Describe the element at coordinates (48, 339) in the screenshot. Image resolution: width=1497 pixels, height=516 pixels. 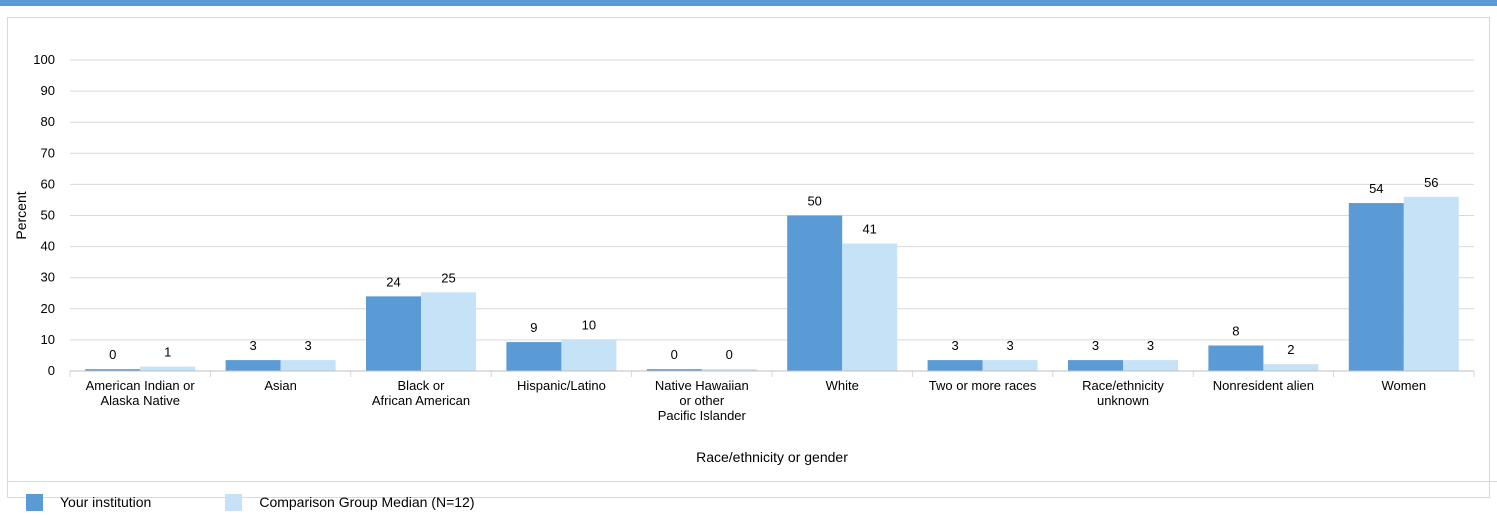
I see `y-tick-label-10: 10` at that location.